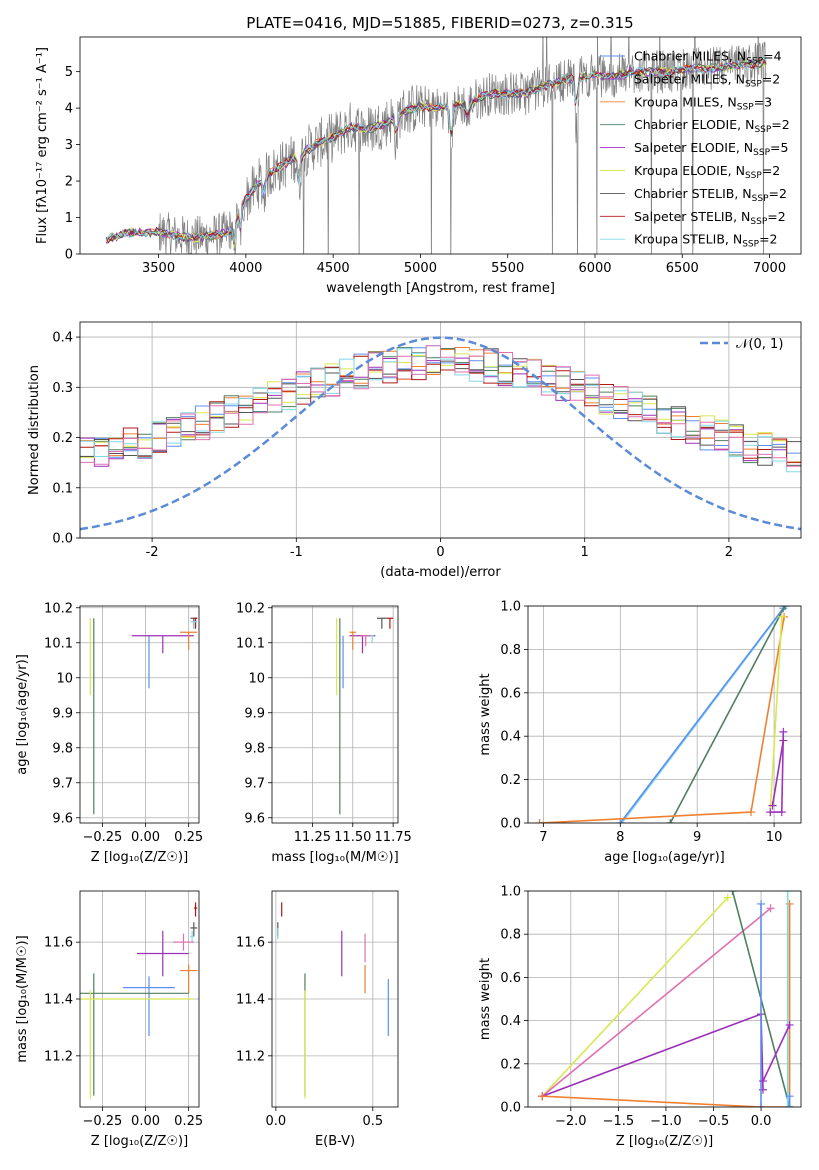  What do you see at coordinates (440, 552) in the screenshot?
I see `x-tick-label: 0` at bounding box center [440, 552].